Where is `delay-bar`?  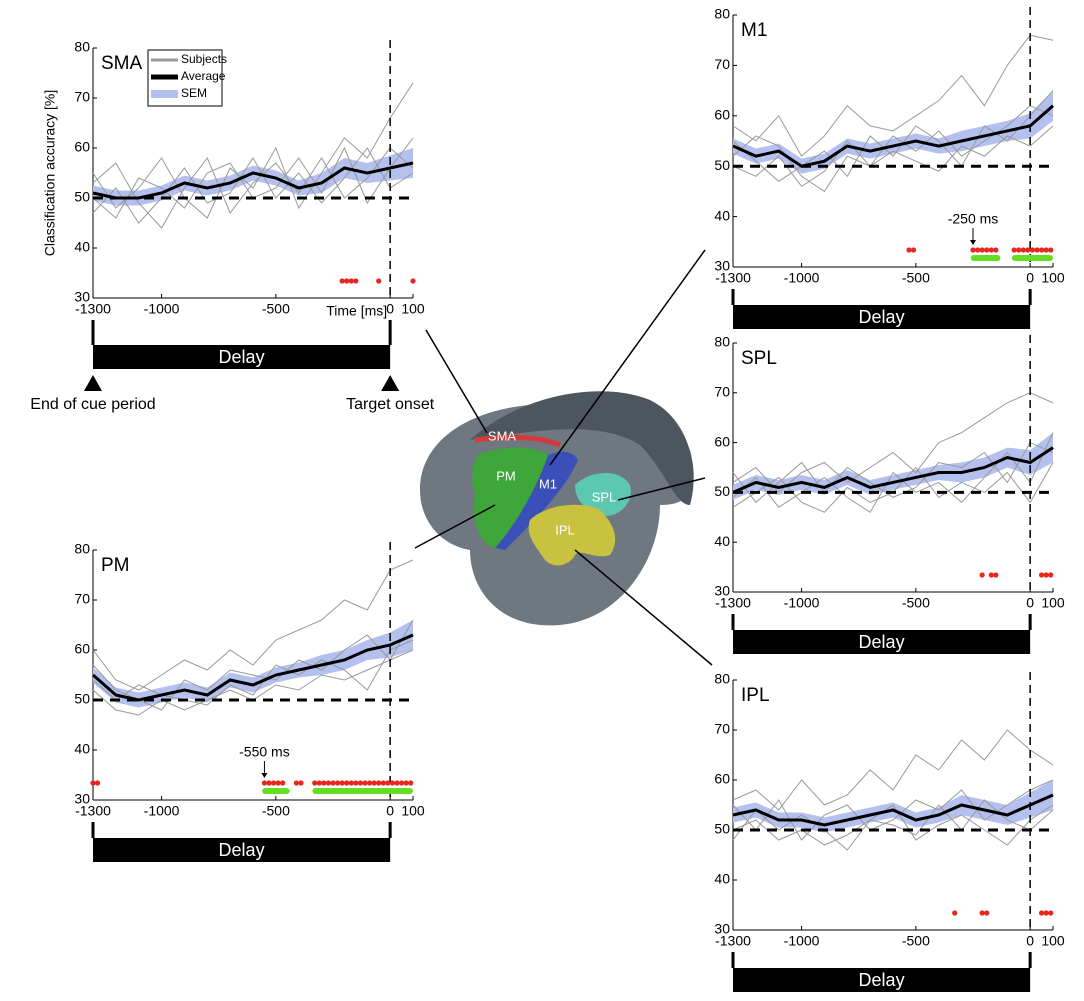 delay-bar is located at coordinates (882, 317).